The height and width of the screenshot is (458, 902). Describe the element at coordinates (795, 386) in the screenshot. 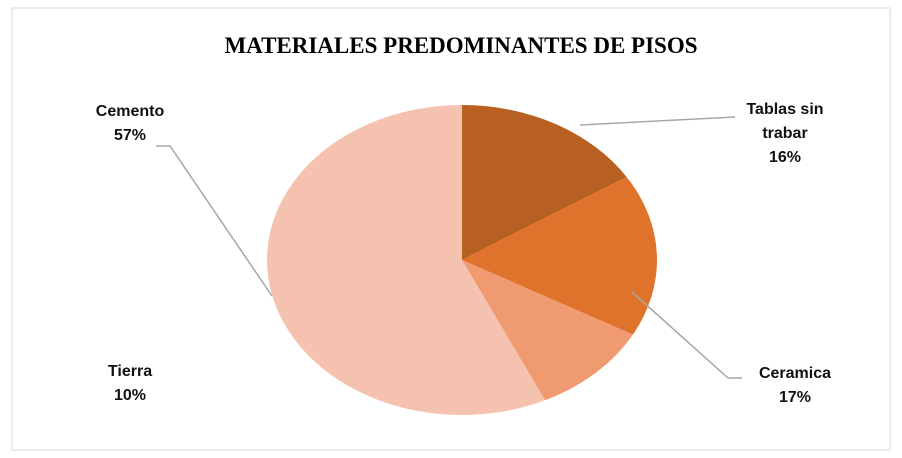

I see `slice-label: Ceramica 17%` at that location.